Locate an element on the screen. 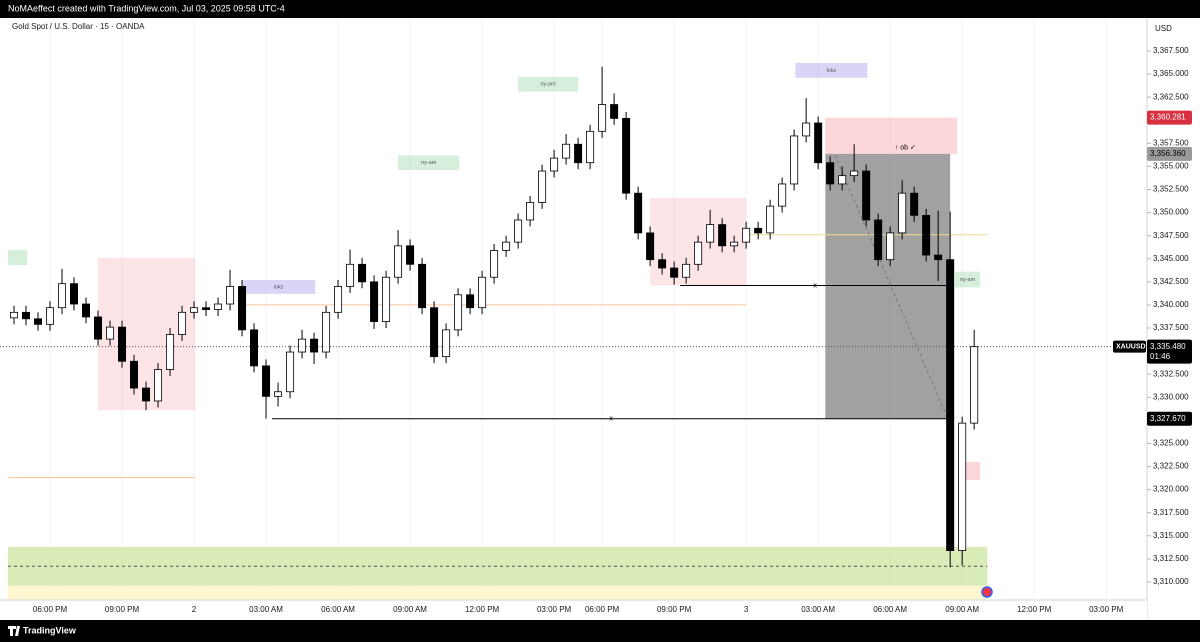 The image size is (1200, 642). x-tick-label: 09:00 AM is located at coordinates (410, 609).